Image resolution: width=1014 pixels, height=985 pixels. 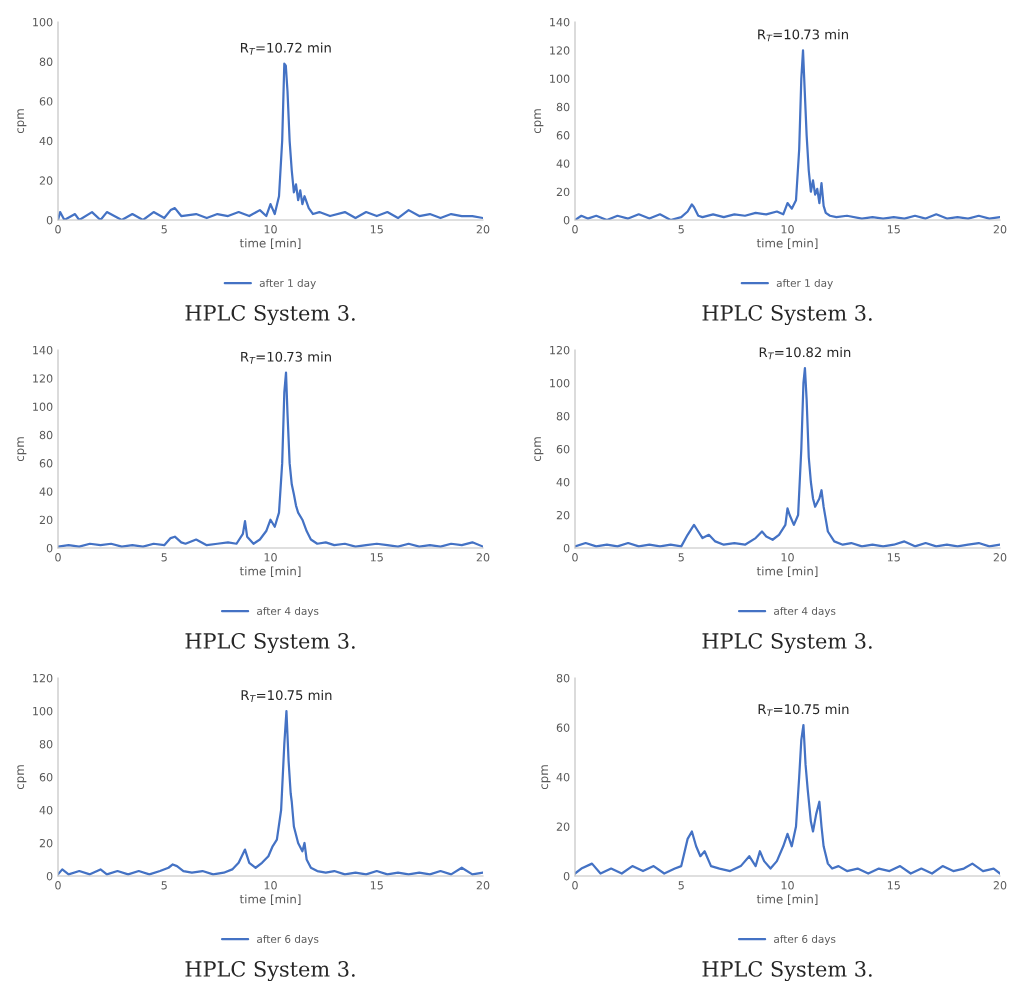 I want to click on annotation: R$_{T}$=10.82 min, so click(x=805, y=353).